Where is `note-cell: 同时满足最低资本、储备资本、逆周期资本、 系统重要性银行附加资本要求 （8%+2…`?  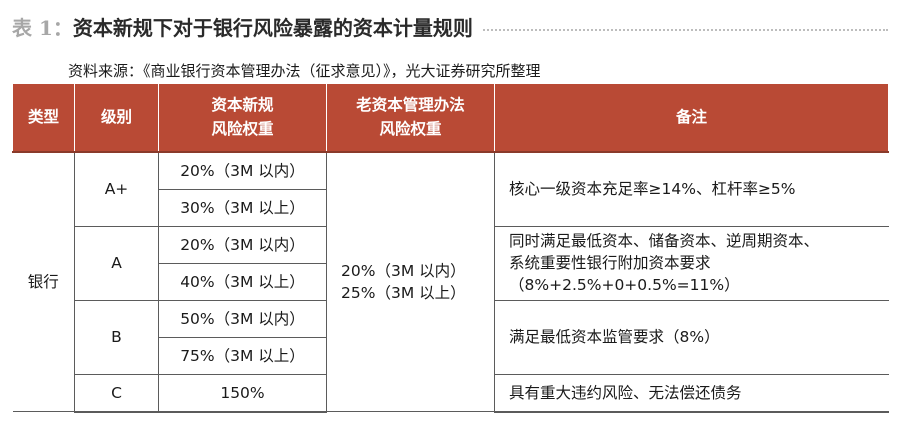 note-cell: 同时满足最低资本、储备资本、逆周期资本、 系统重要性银行附加资本要求 （8%+2… is located at coordinates (691, 263).